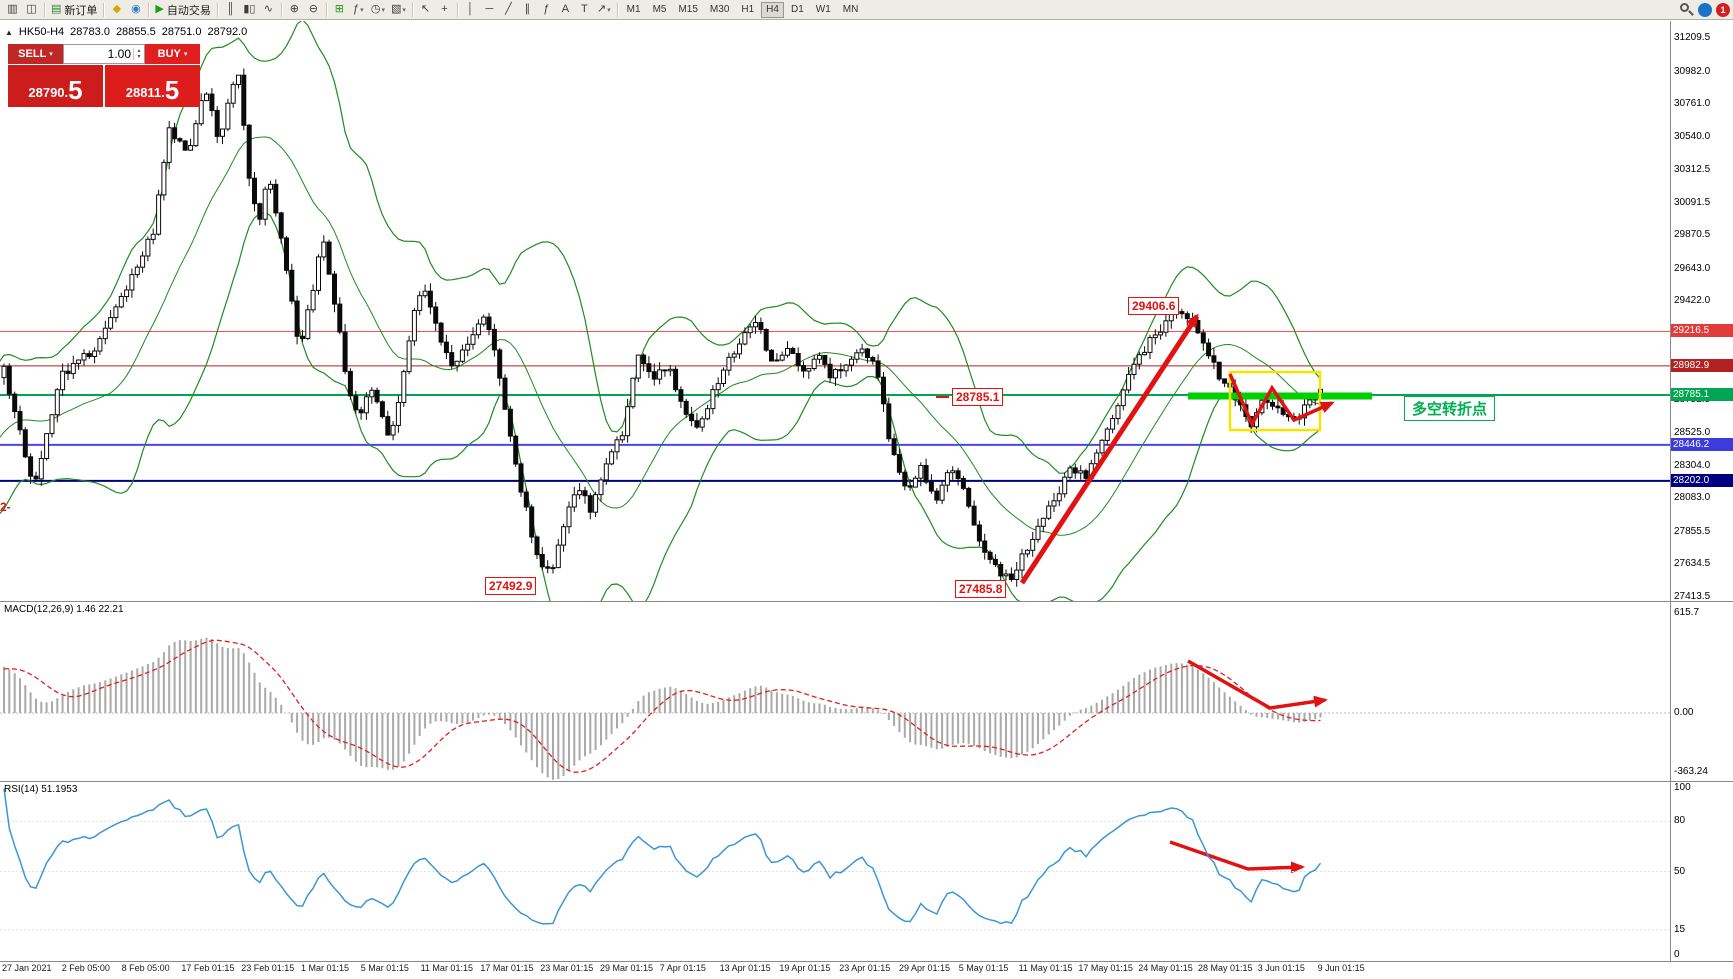  I want to click on trendline-button-glyph: ╱, so click(508, 9).